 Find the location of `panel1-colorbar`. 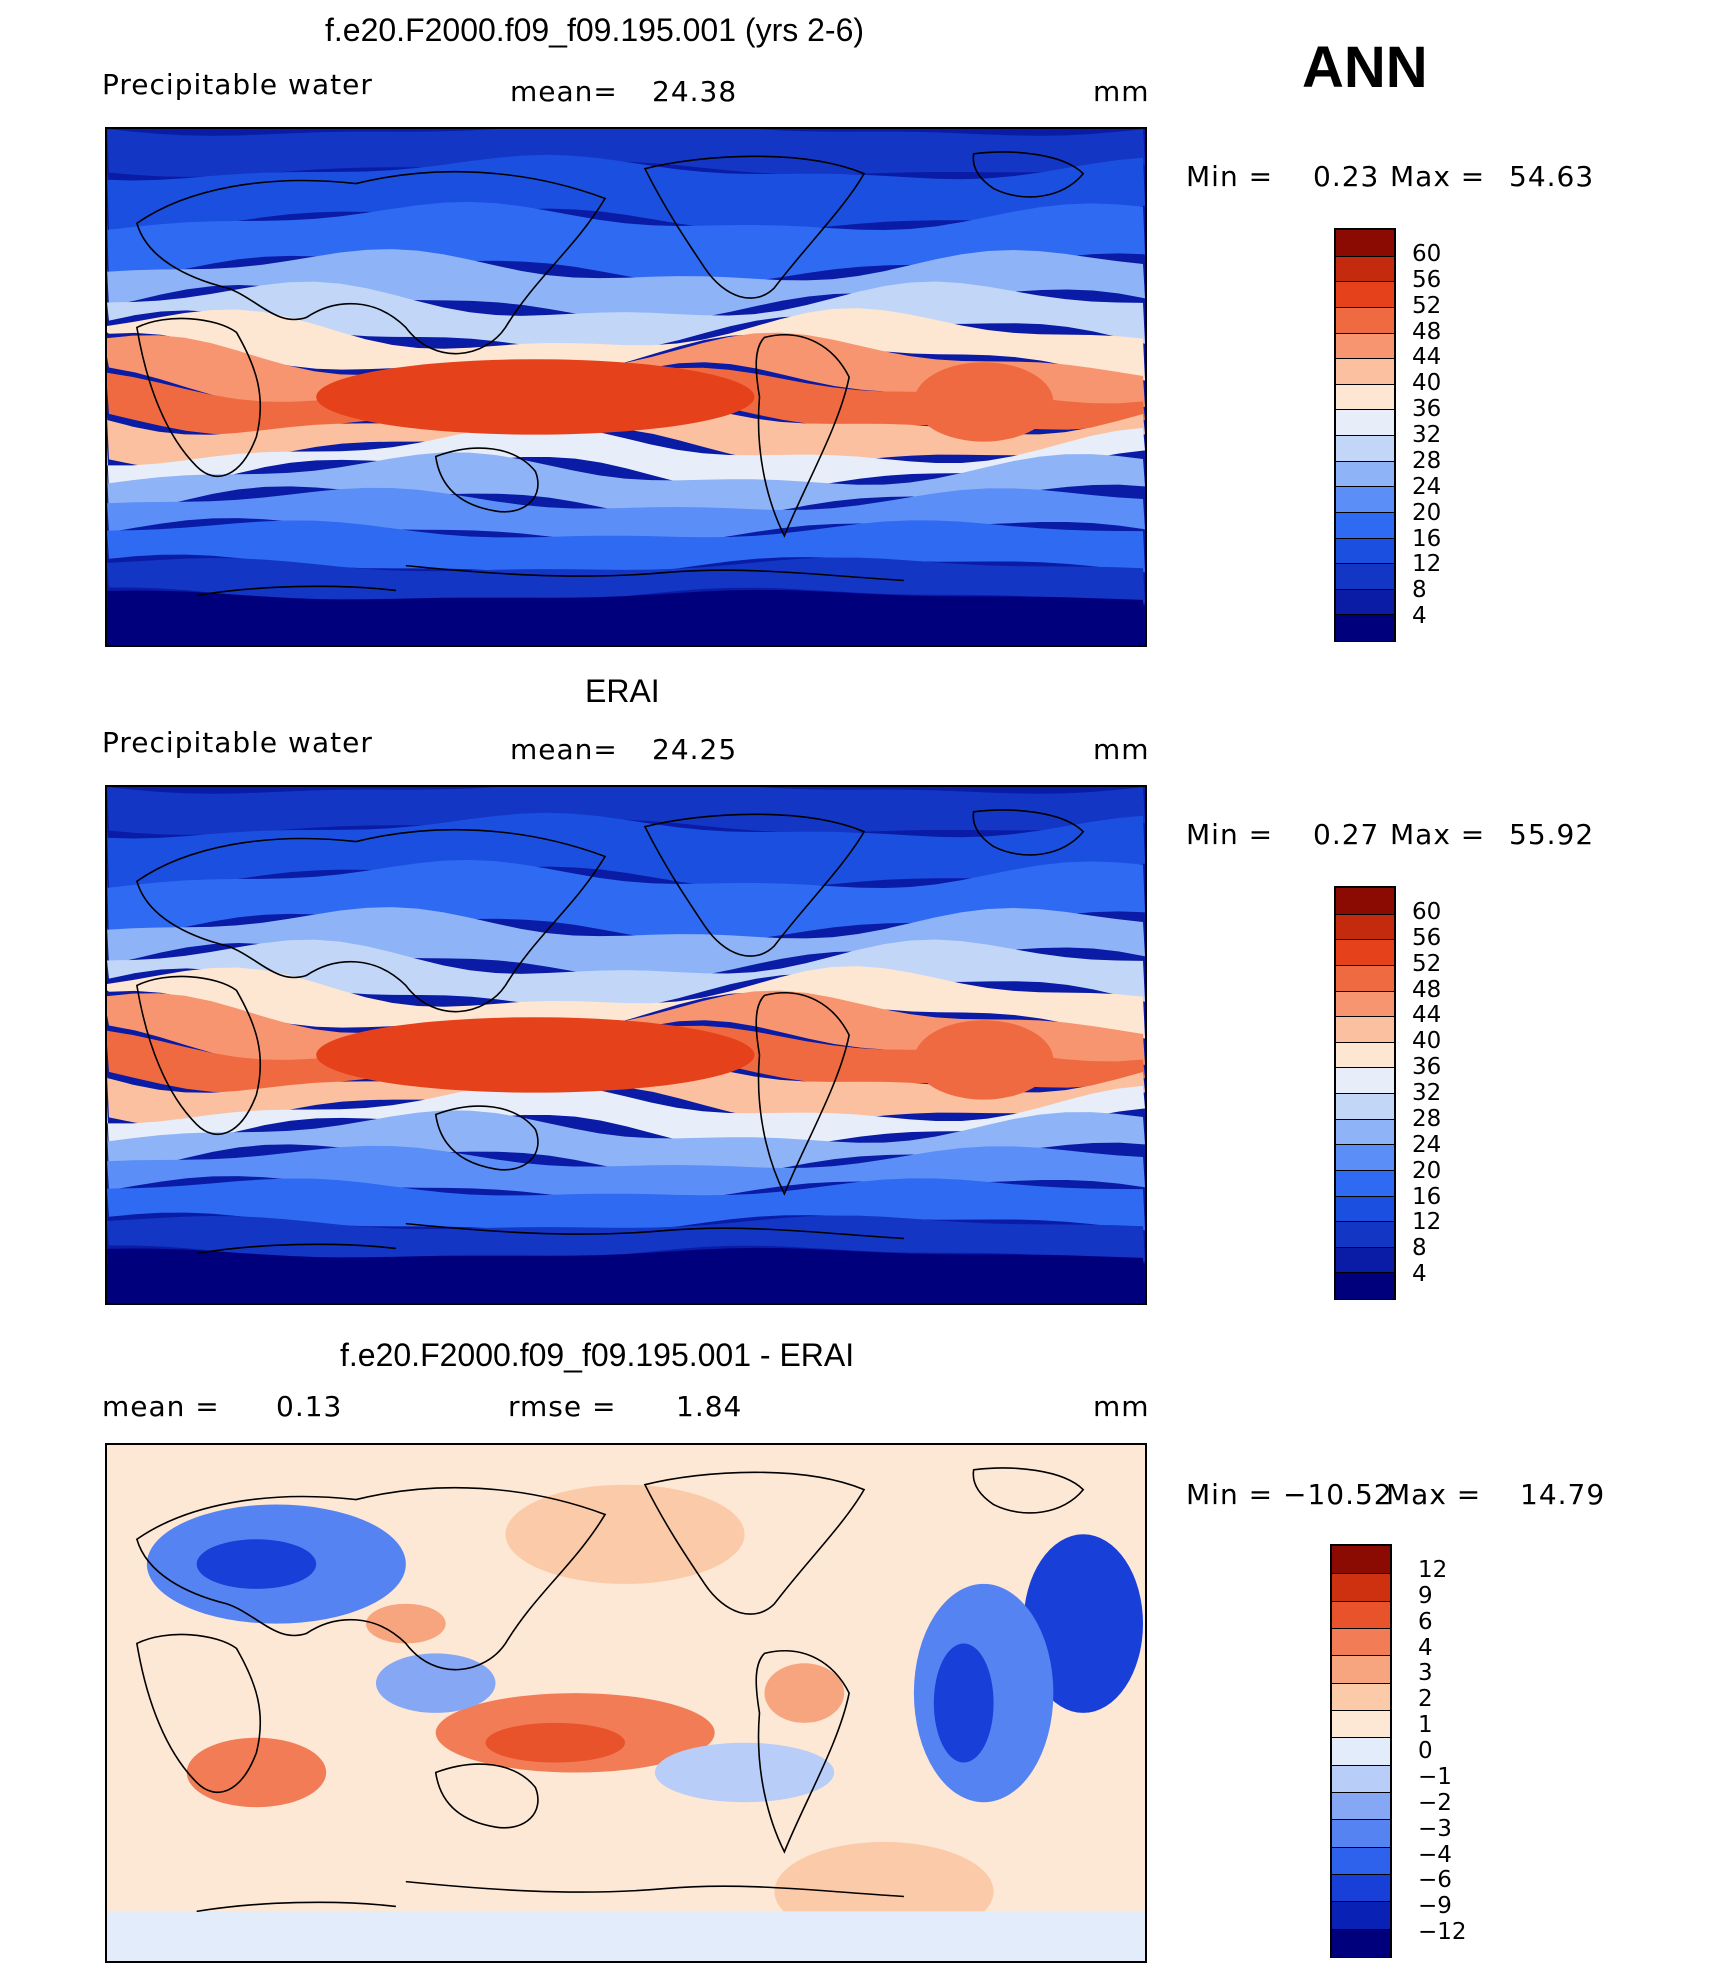

panel1-colorbar is located at coordinates (1365, 435).